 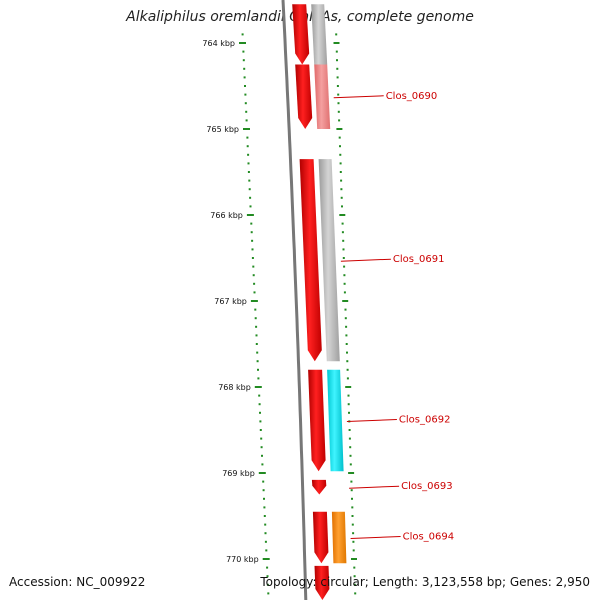 What do you see at coordinates (339, 537) in the screenshot?
I see `feature-block-orange` at bounding box center [339, 537].